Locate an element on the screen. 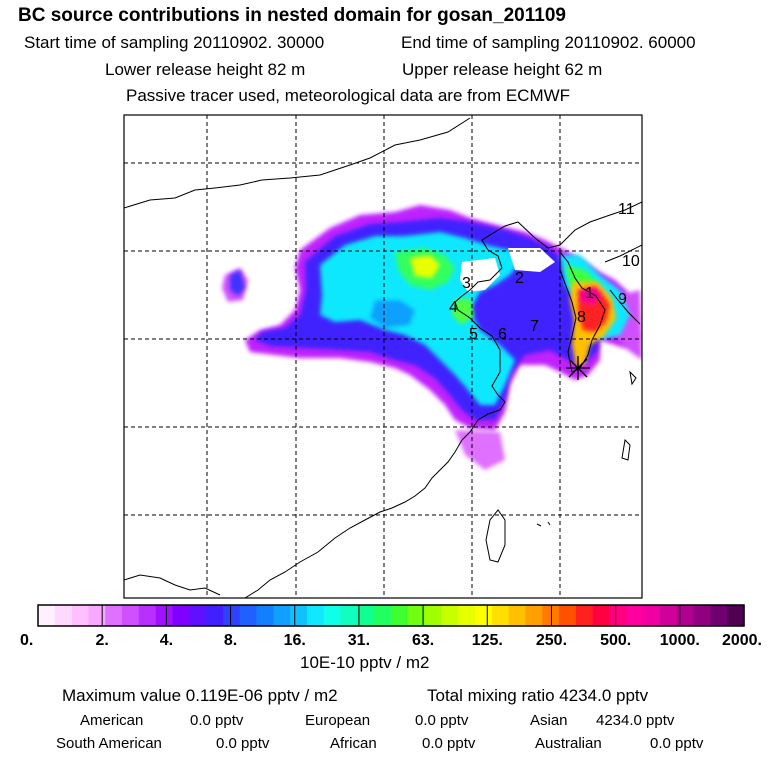 This screenshot has width=768, height=768. region-label-6: 6 is located at coordinates (502, 334).